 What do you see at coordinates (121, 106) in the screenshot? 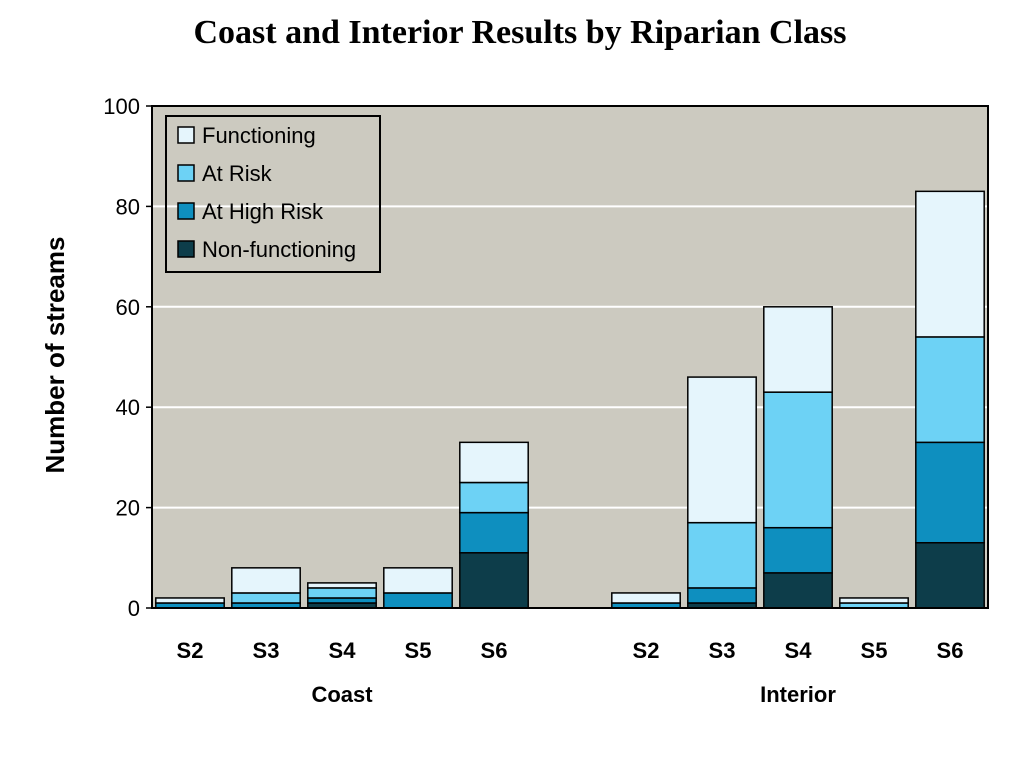
I see `y-tick-label: 100` at bounding box center [121, 106].